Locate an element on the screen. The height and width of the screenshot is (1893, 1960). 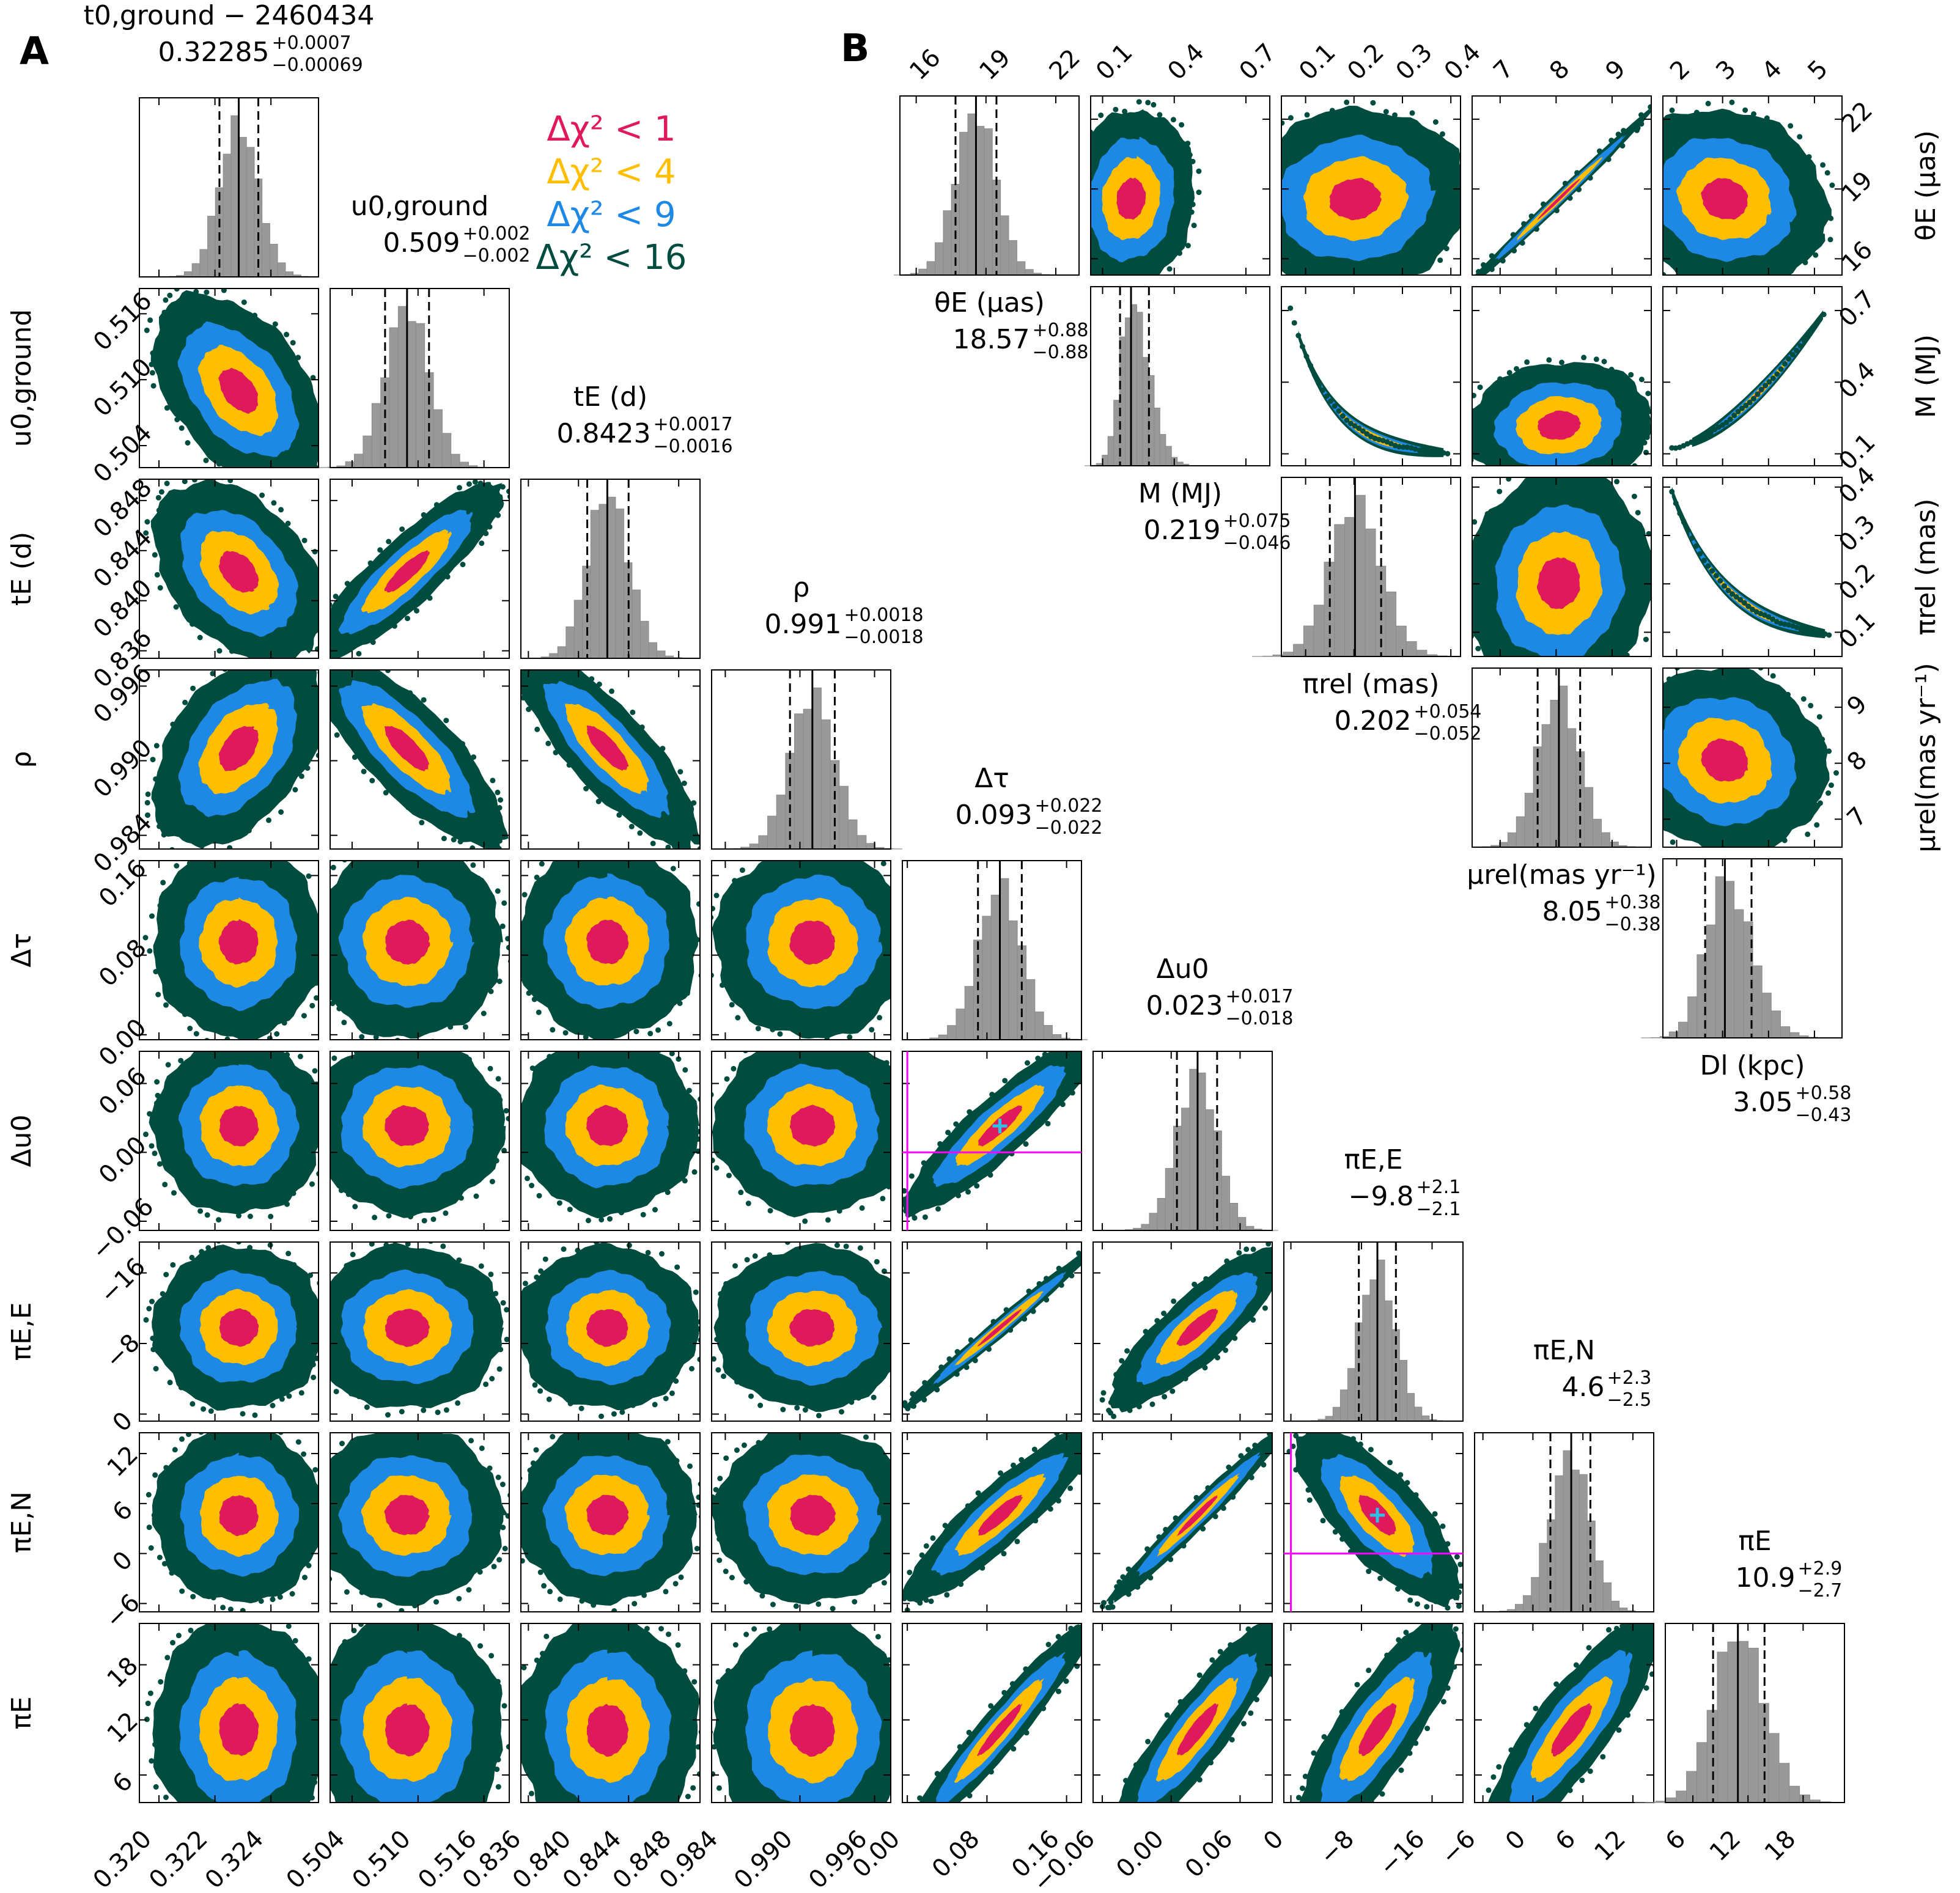
legend-entry: Δχ² < 16 is located at coordinates (611, 258).